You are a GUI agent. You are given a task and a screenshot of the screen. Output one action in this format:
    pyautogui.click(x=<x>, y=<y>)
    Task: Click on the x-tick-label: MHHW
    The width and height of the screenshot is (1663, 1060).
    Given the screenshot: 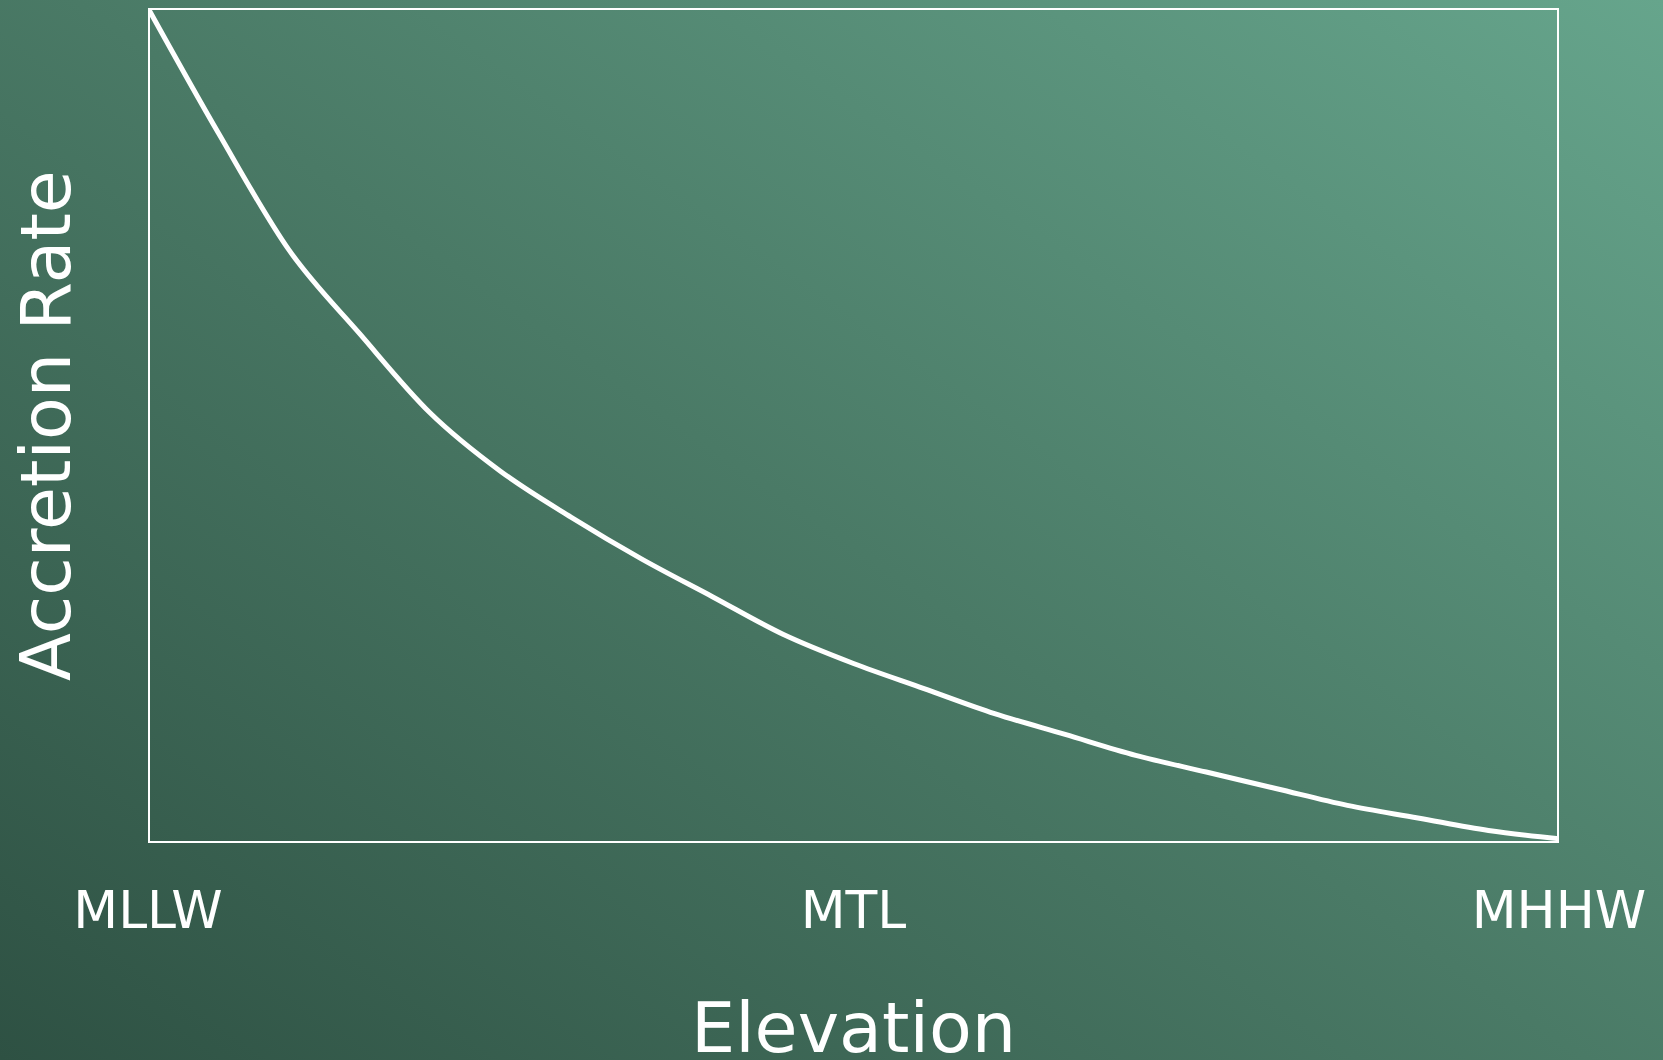 What is the action you would take?
    pyautogui.click(x=1559, y=909)
    